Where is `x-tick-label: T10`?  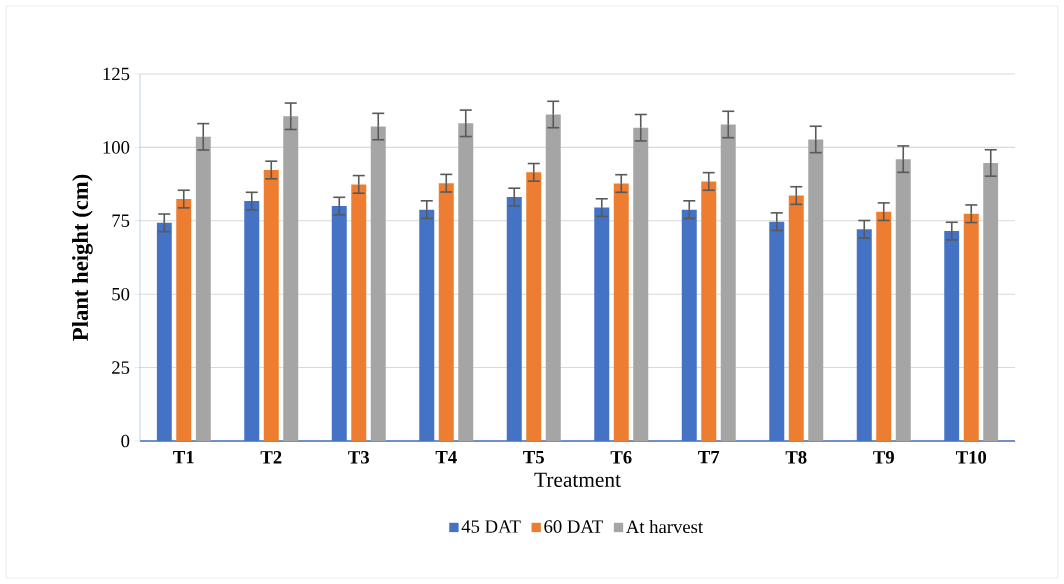
x-tick-label: T10 is located at coordinates (971, 457).